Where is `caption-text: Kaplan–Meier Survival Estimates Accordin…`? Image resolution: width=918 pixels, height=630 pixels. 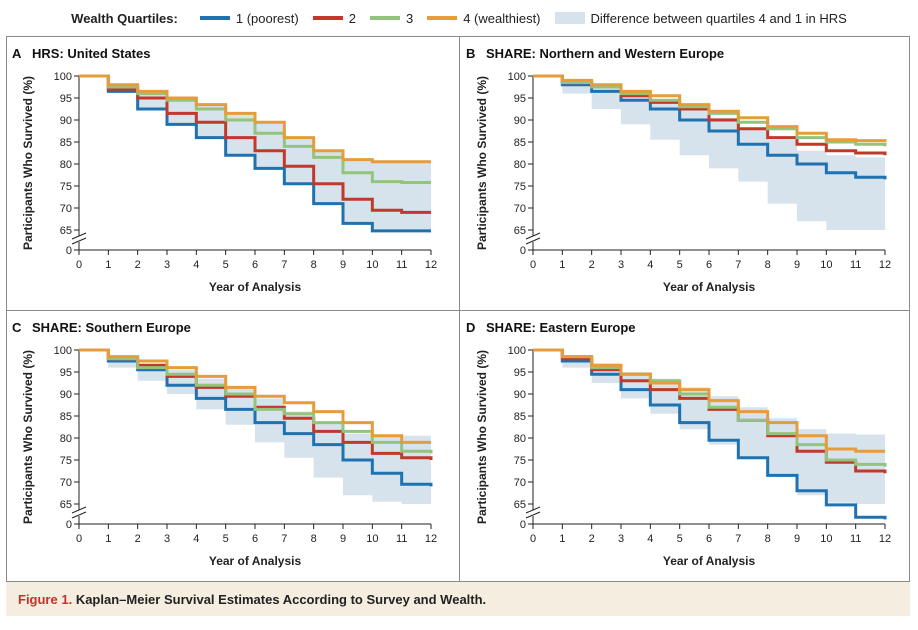
caption-text: Kaplan–Meier Survival Estimates Accordin… is located at coordinates (281, 599).